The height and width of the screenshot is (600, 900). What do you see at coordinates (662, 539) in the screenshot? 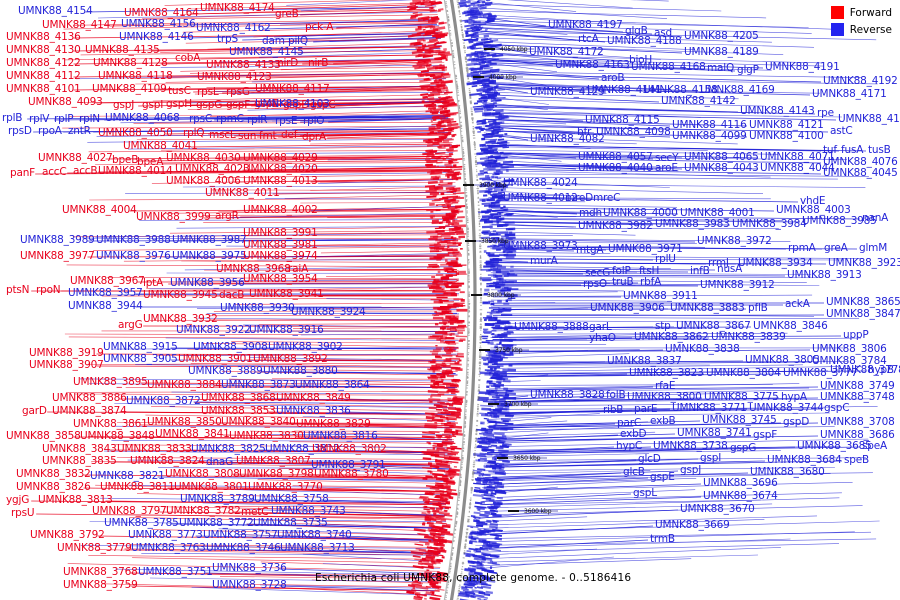
I see `gene-label: trmB` at bounding box center [662, 539].